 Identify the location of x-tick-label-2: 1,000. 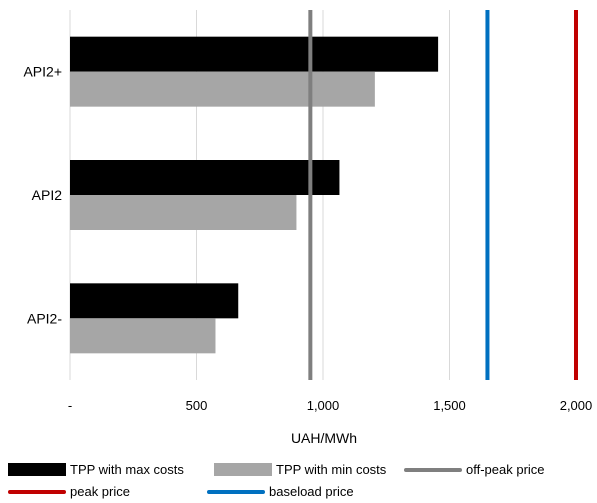
(323, 405).